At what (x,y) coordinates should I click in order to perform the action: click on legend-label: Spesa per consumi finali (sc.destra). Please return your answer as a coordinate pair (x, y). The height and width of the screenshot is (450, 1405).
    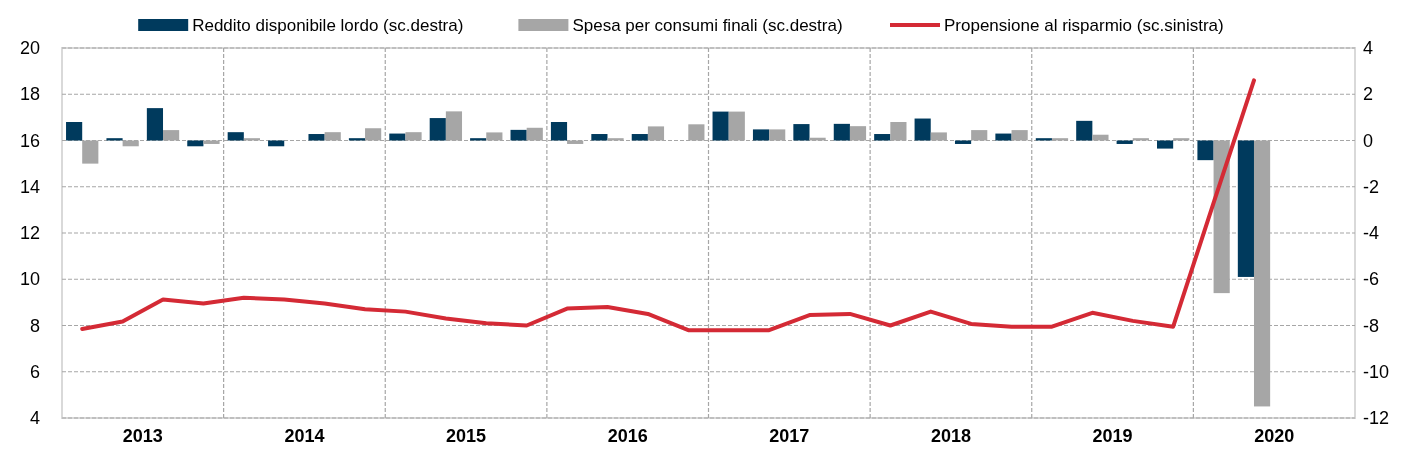
    Looking at the image, I should click on (707, 25).